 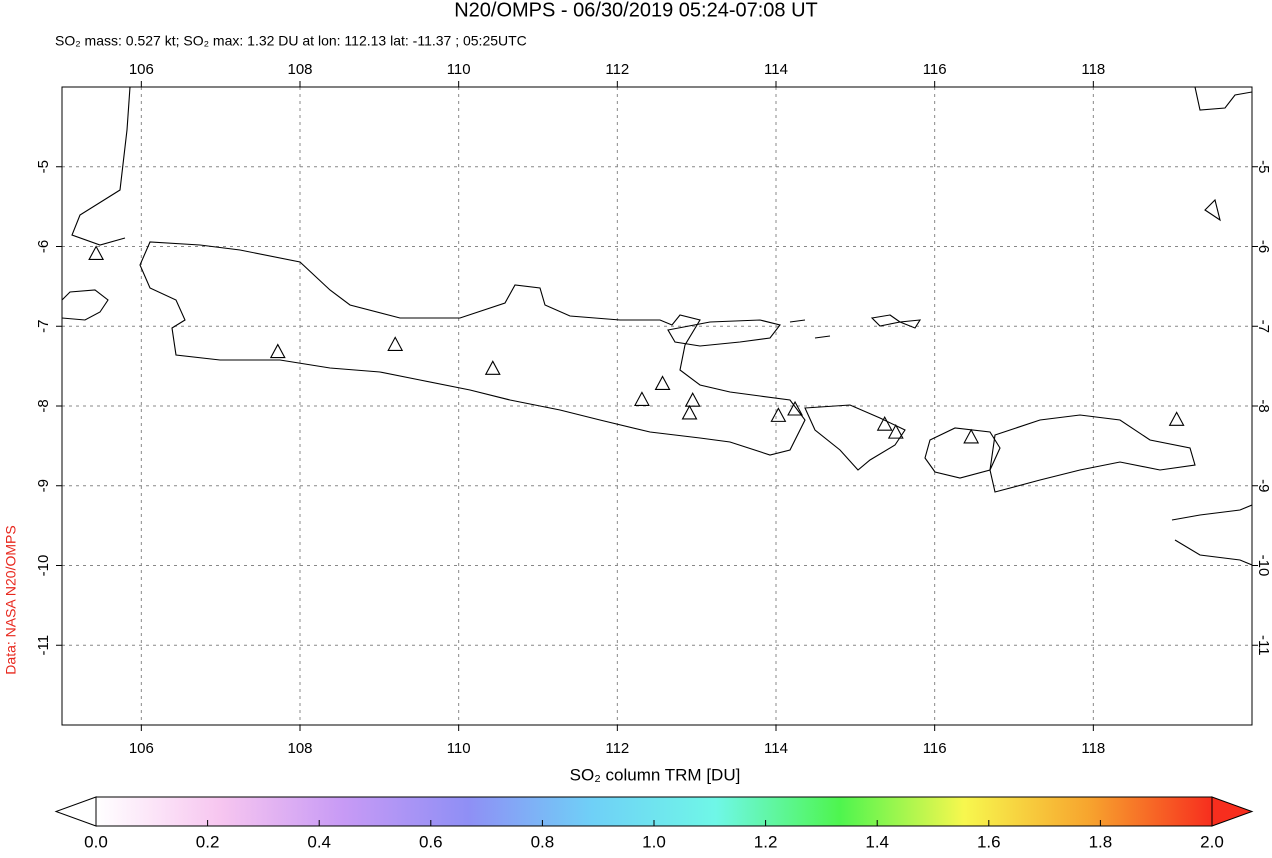 What do you see at coordinates (11, 599) in the screenshot?
I see `credit: Data: NASA N20/OMPS` at bounding box center [11, 599].